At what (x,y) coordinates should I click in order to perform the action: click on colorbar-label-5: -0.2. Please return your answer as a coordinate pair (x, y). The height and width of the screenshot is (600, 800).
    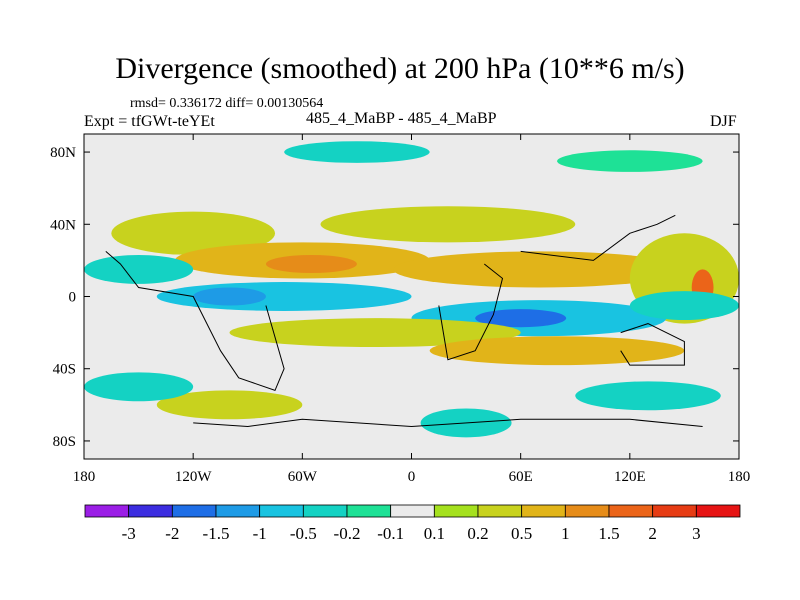
    Looking at the image, I should click on (347, 533).